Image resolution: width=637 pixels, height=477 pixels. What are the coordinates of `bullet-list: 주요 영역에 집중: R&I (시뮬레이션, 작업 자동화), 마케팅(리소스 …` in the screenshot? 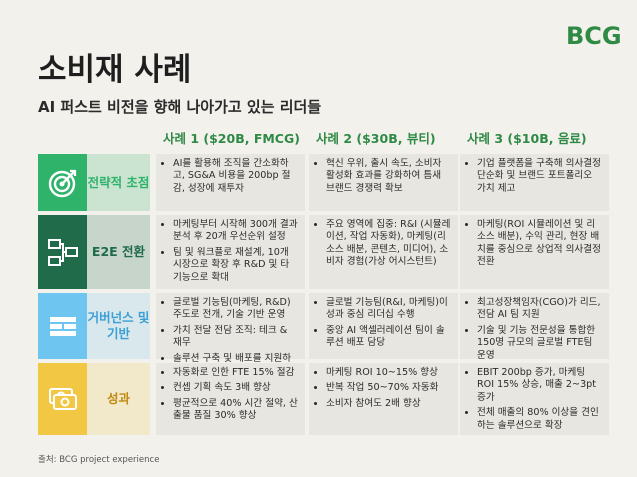 It's located at (383, 244).